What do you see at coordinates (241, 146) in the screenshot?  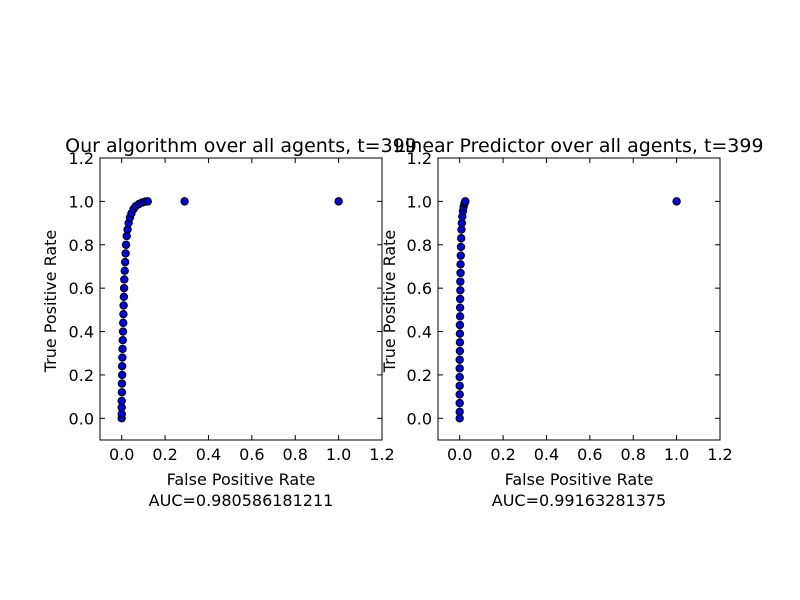 I see `chart-title-left: Our algorithm over all agents, t=399` at bounding box center [241, 146].